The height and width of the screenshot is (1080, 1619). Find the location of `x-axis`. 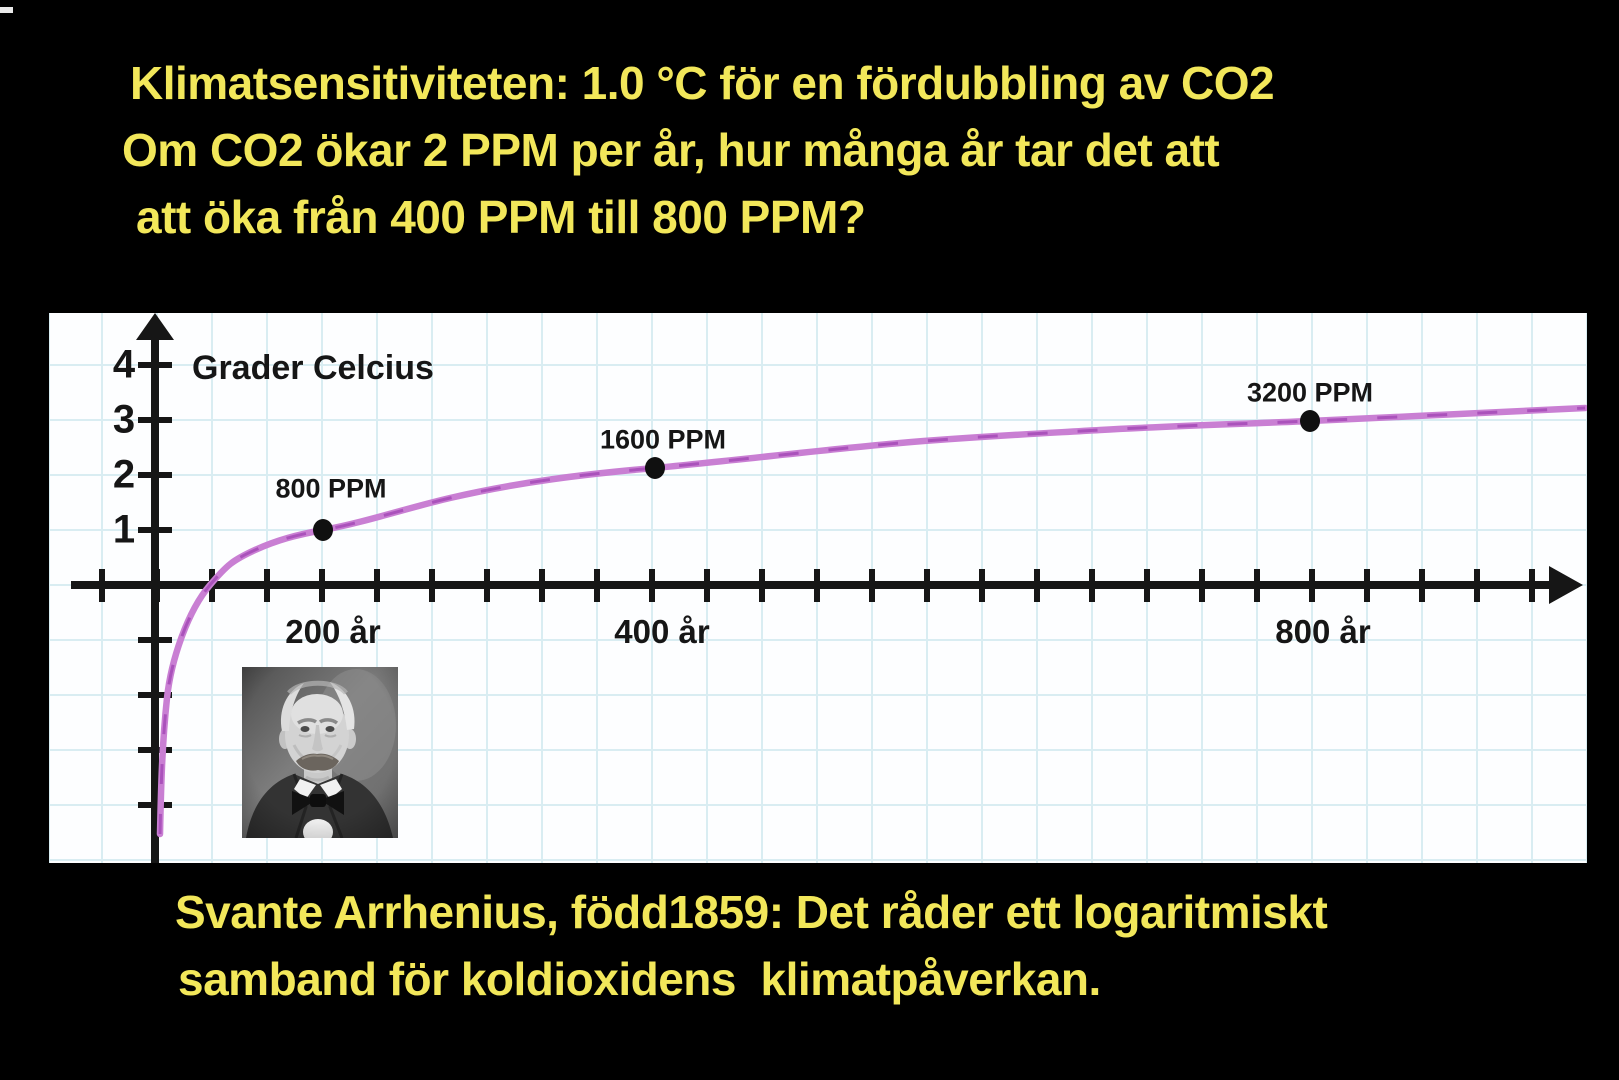

x-axis is located at coordinates (812, 585).